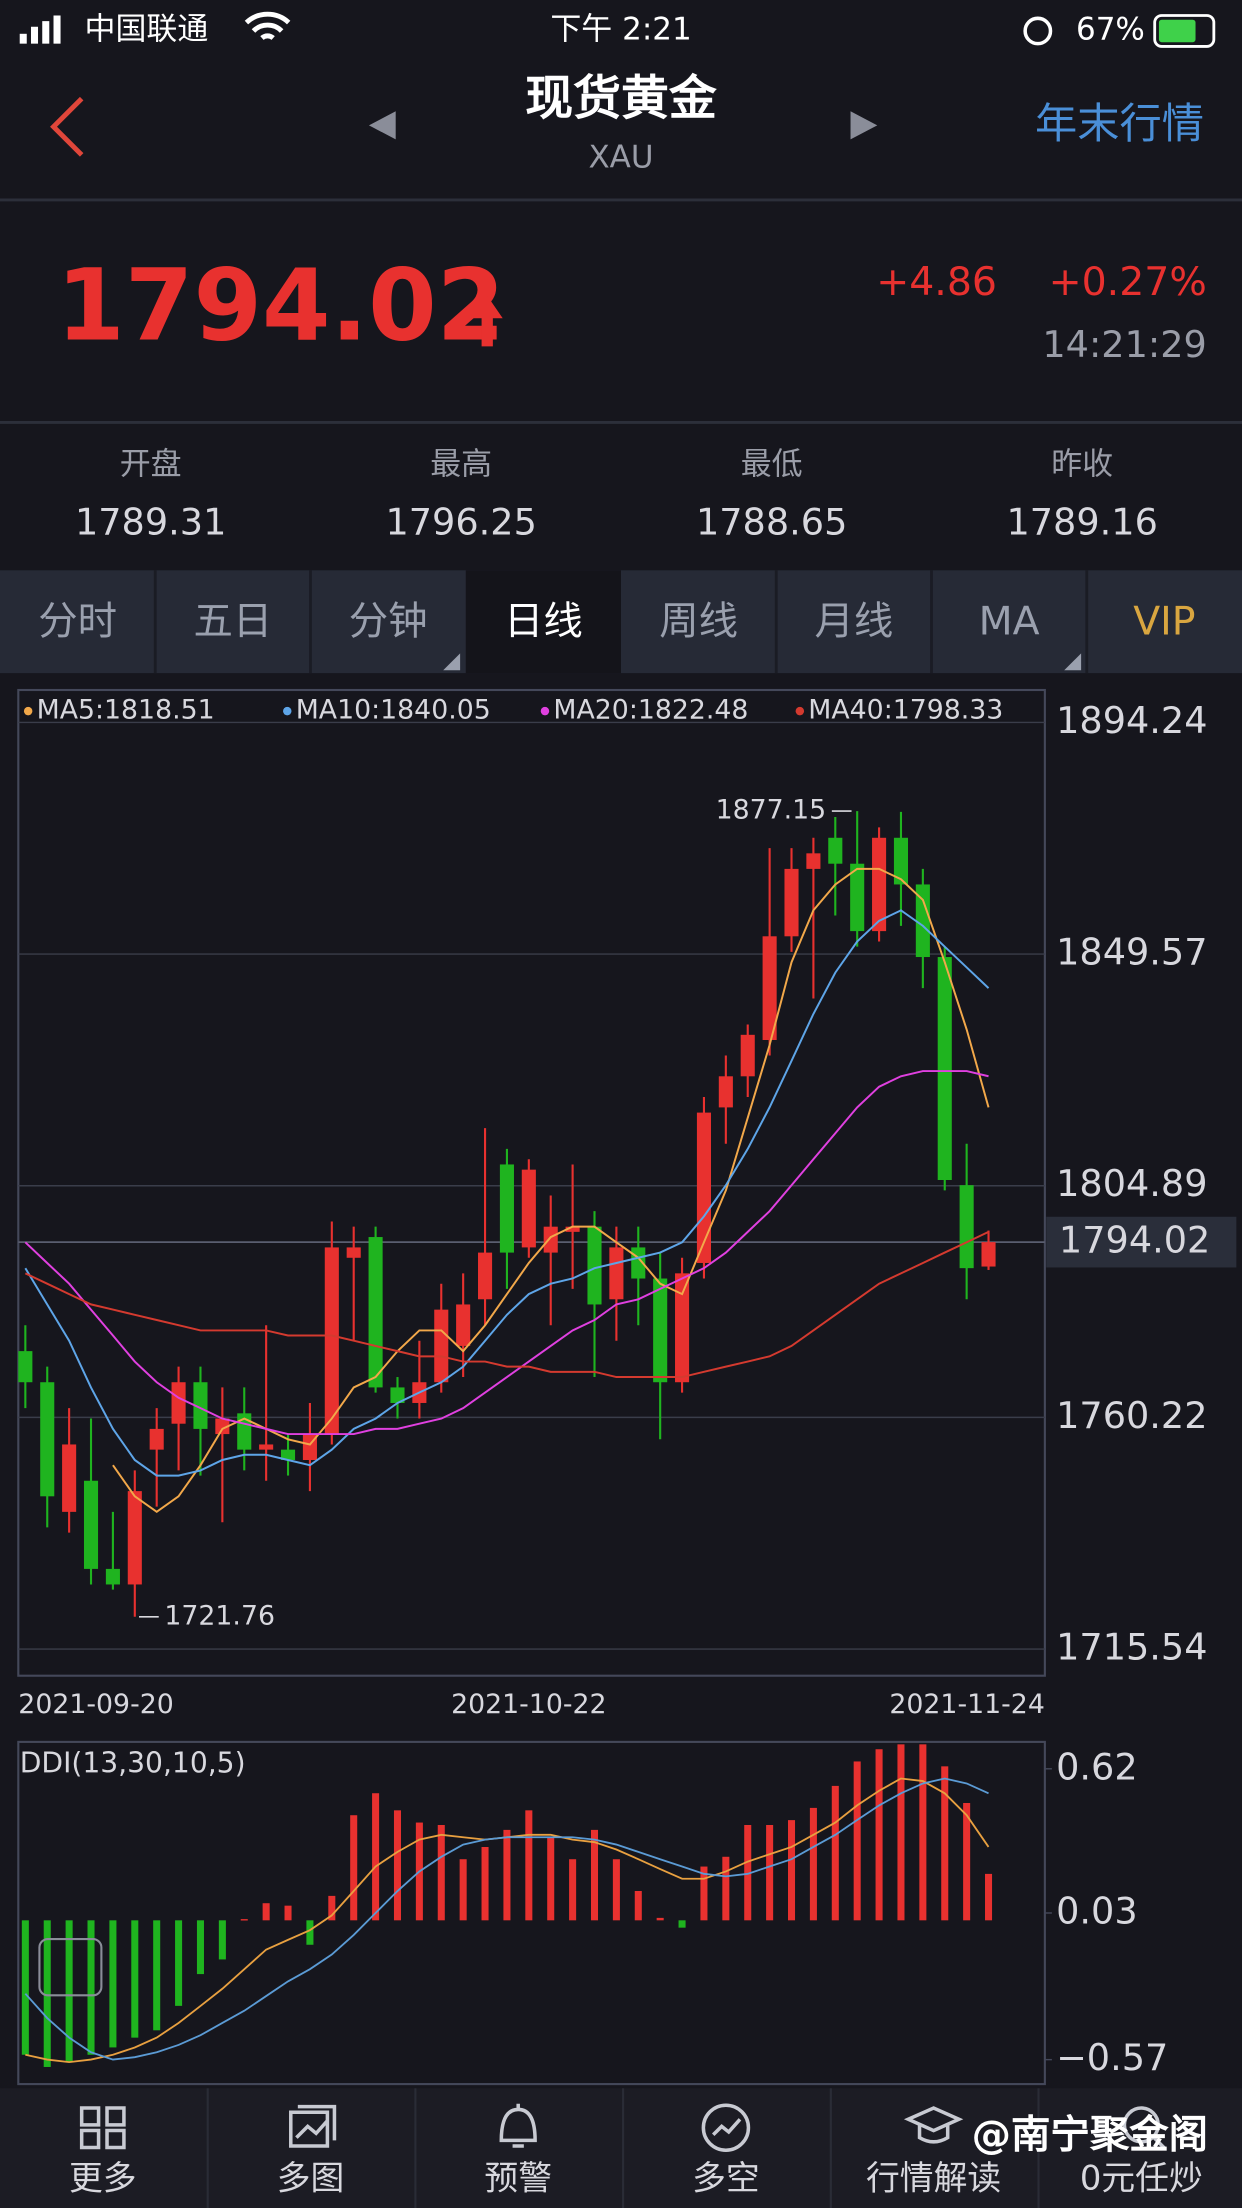 This screenshot has height=2208, width=1242. I want to click on y-tick-label: −0.57, so click(1112, 2057).